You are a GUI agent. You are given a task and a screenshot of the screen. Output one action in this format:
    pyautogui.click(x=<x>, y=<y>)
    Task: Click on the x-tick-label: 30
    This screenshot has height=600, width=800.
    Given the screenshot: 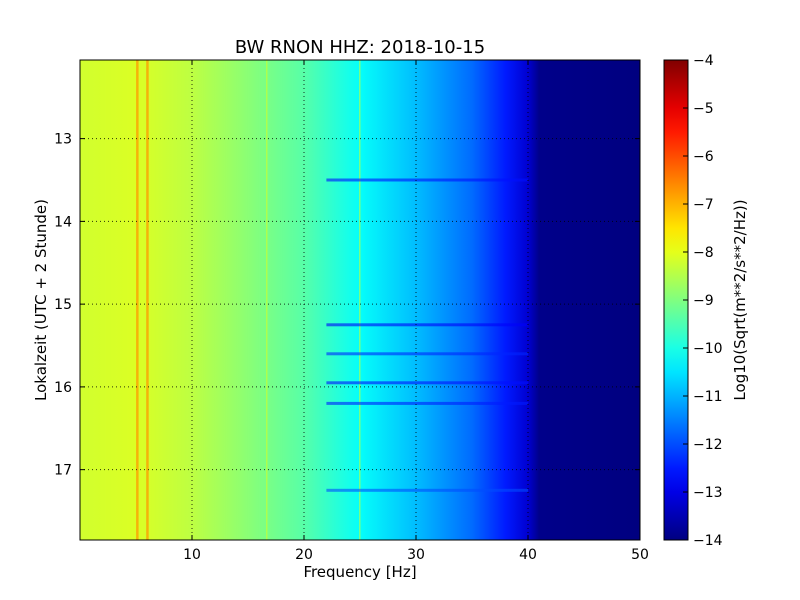 What is the action you would take?
    pyautogui.click(x=416, y=555)
    